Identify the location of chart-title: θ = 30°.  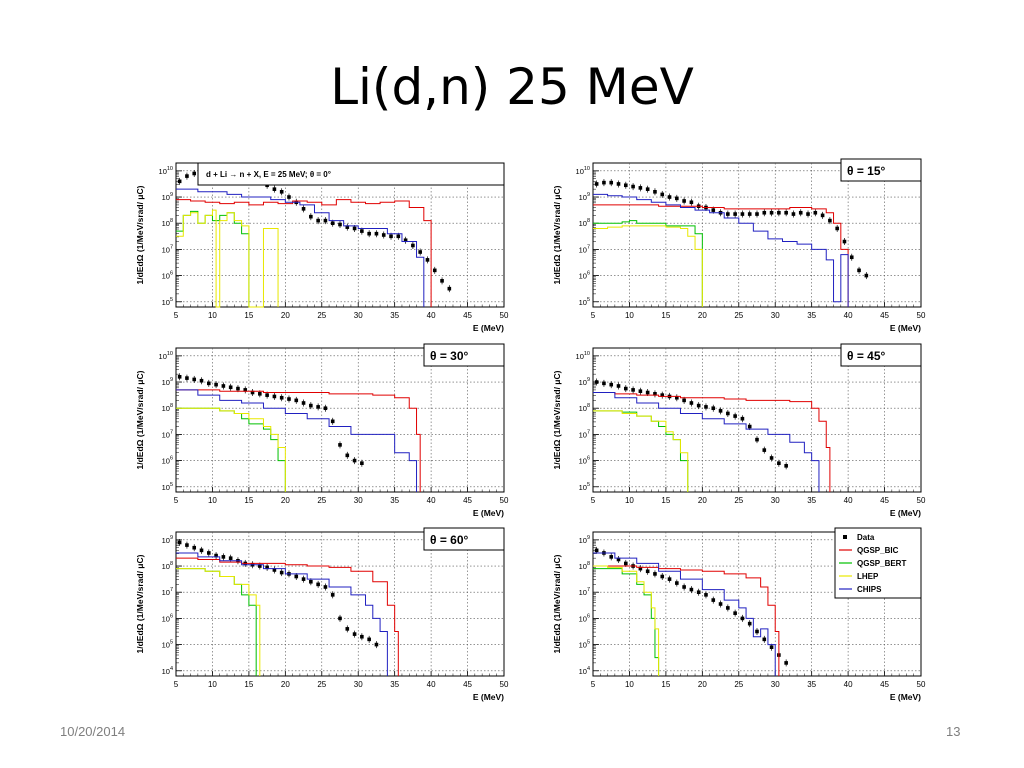
(449, 356).